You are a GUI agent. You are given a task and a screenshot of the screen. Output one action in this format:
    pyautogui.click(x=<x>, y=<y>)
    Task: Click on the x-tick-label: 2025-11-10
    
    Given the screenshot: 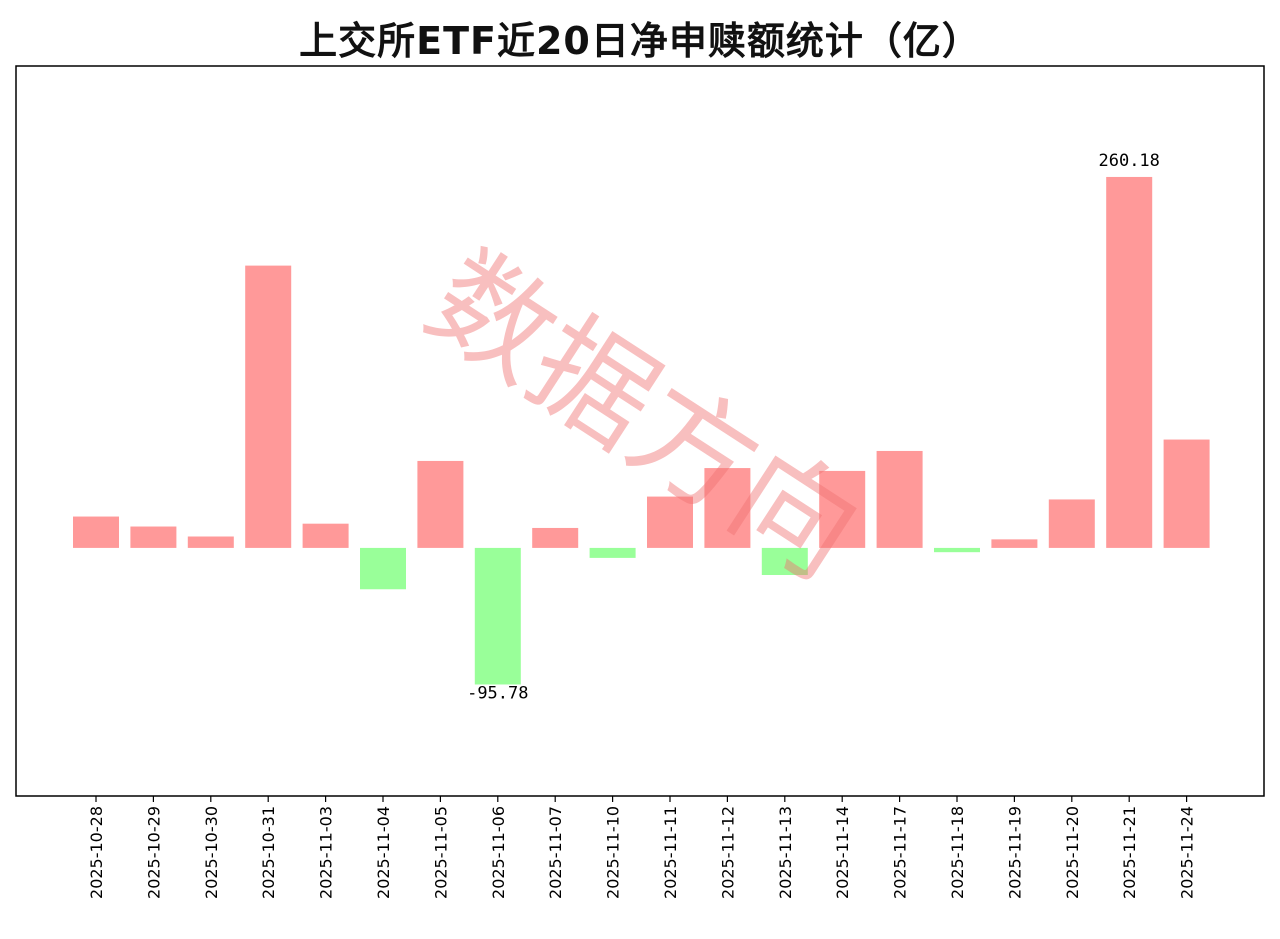 What is the action you would take?
    pyautogui.click(x=613, y=852)
    